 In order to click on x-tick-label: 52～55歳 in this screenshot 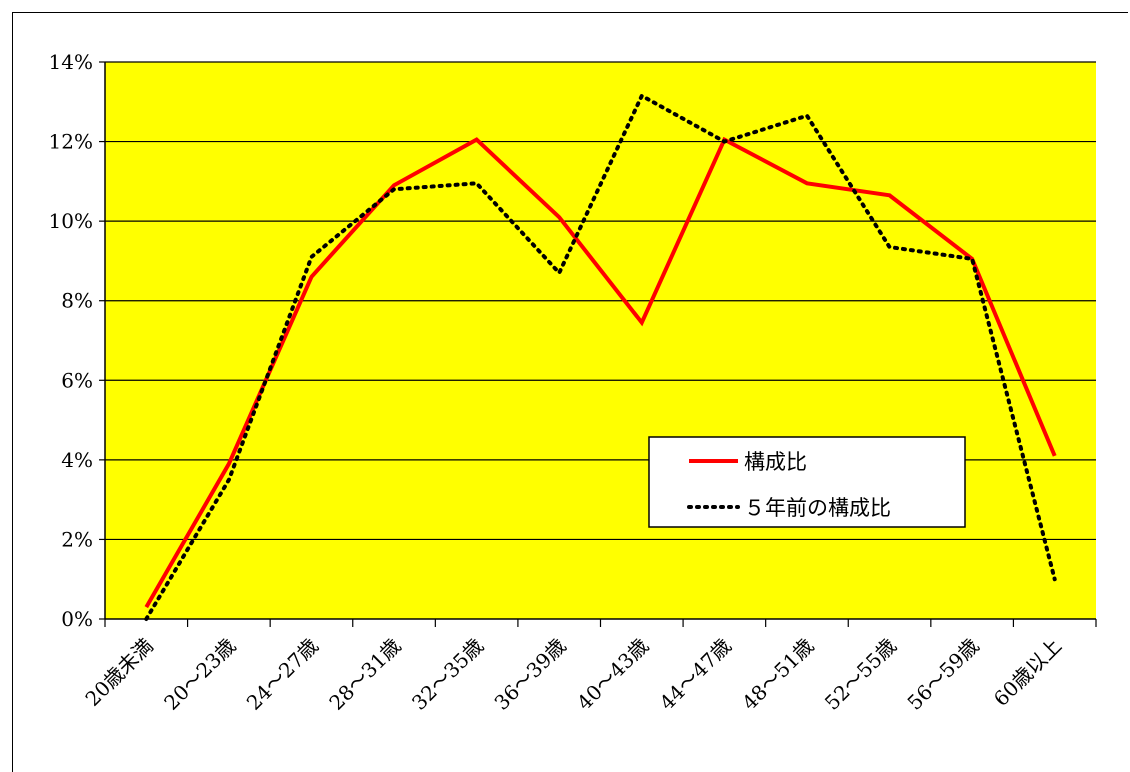, I will do `click(860, 674)`.